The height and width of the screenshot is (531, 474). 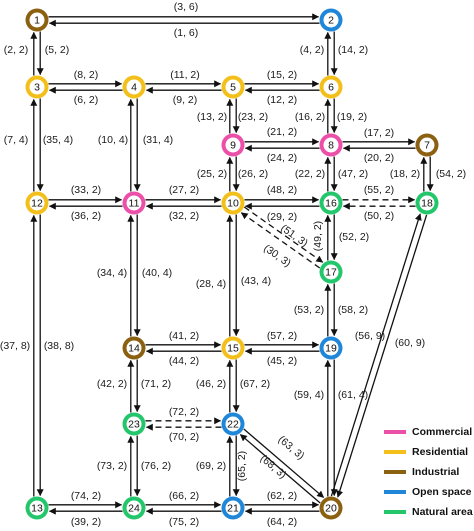 I want to click on node-19: 19, so click(x=331, y=348).